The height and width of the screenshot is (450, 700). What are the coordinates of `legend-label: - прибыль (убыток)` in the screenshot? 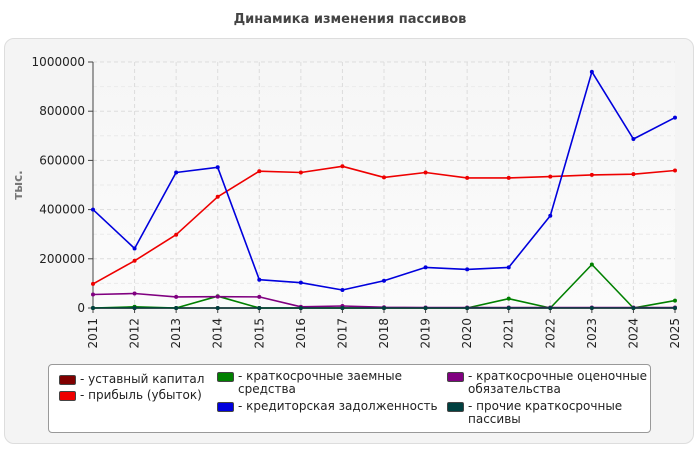 It's located at (141, 395).